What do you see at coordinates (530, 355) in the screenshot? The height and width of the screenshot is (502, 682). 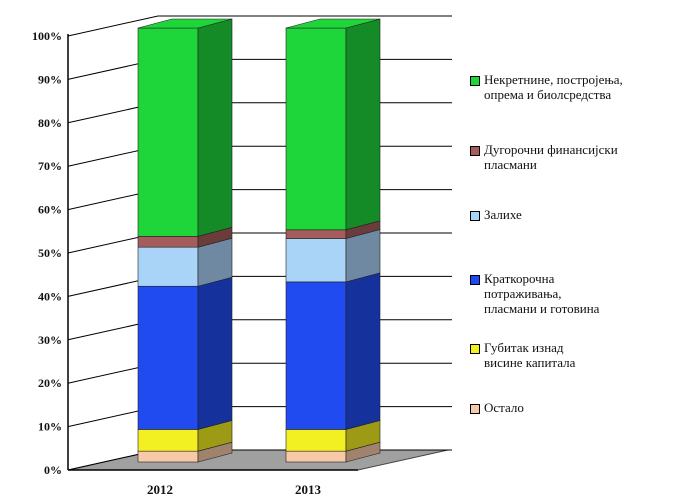 I see `legend-label-loss-above-capital: Губитак изнад висине капитала` at bounding box center [530, 355].